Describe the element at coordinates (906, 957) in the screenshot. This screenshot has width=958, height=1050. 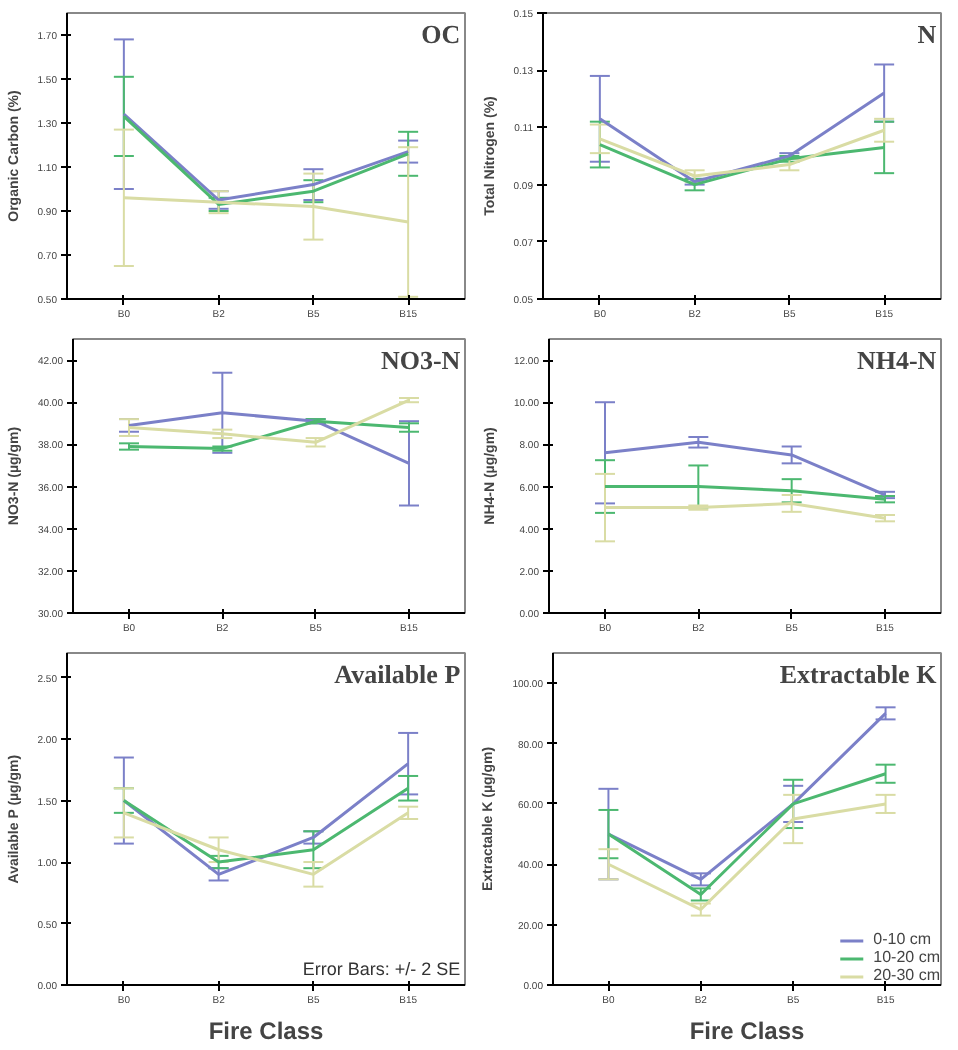
I see `legend-label: 10-20 cm` at that location.